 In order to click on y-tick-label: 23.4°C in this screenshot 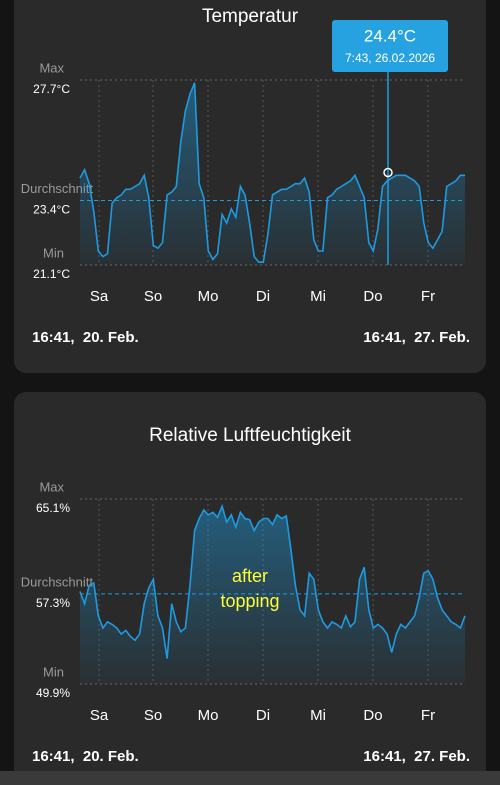, I will do `click(51, 210)`.